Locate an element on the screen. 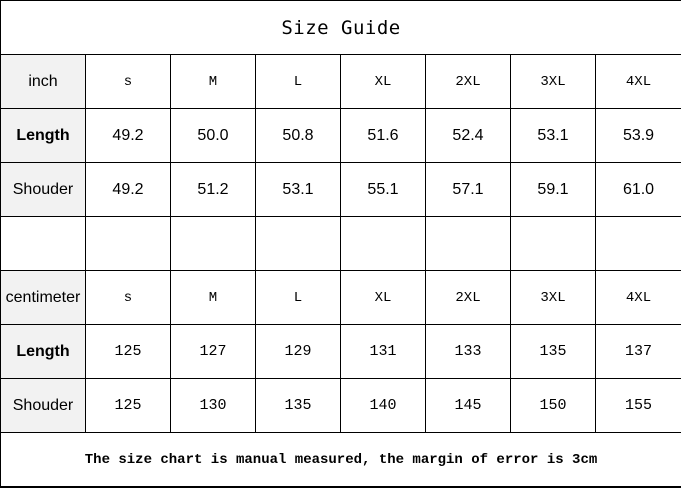  spacer-row is located at coordinates (341, 244).